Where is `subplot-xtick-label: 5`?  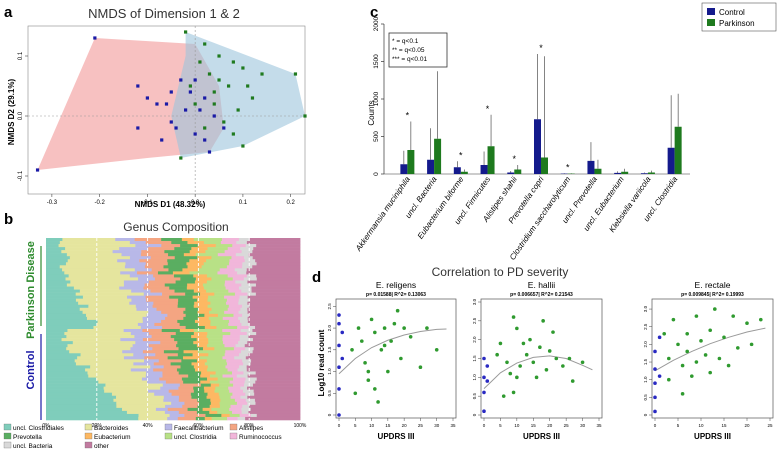 subplot-xtick-label: 5 is located at coordinates (678, 425).